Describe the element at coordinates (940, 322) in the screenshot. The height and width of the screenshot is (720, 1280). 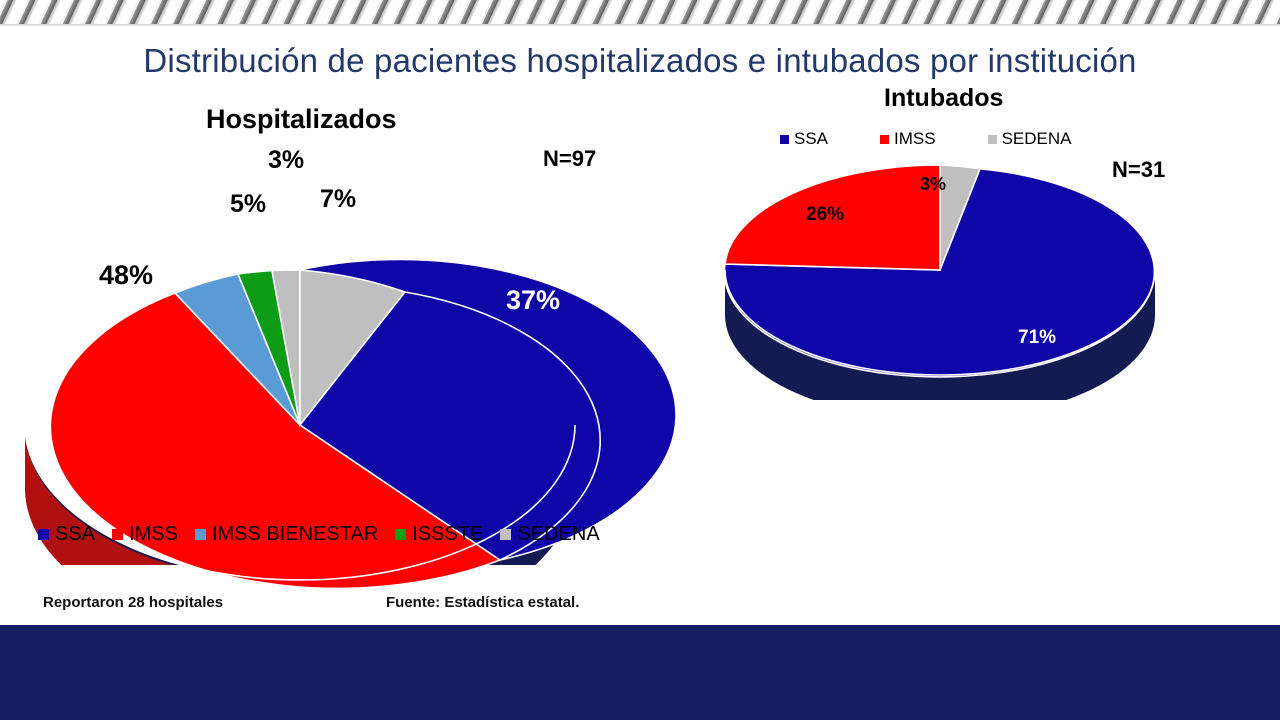
I see `pie-front-edge-intubados` at that location.